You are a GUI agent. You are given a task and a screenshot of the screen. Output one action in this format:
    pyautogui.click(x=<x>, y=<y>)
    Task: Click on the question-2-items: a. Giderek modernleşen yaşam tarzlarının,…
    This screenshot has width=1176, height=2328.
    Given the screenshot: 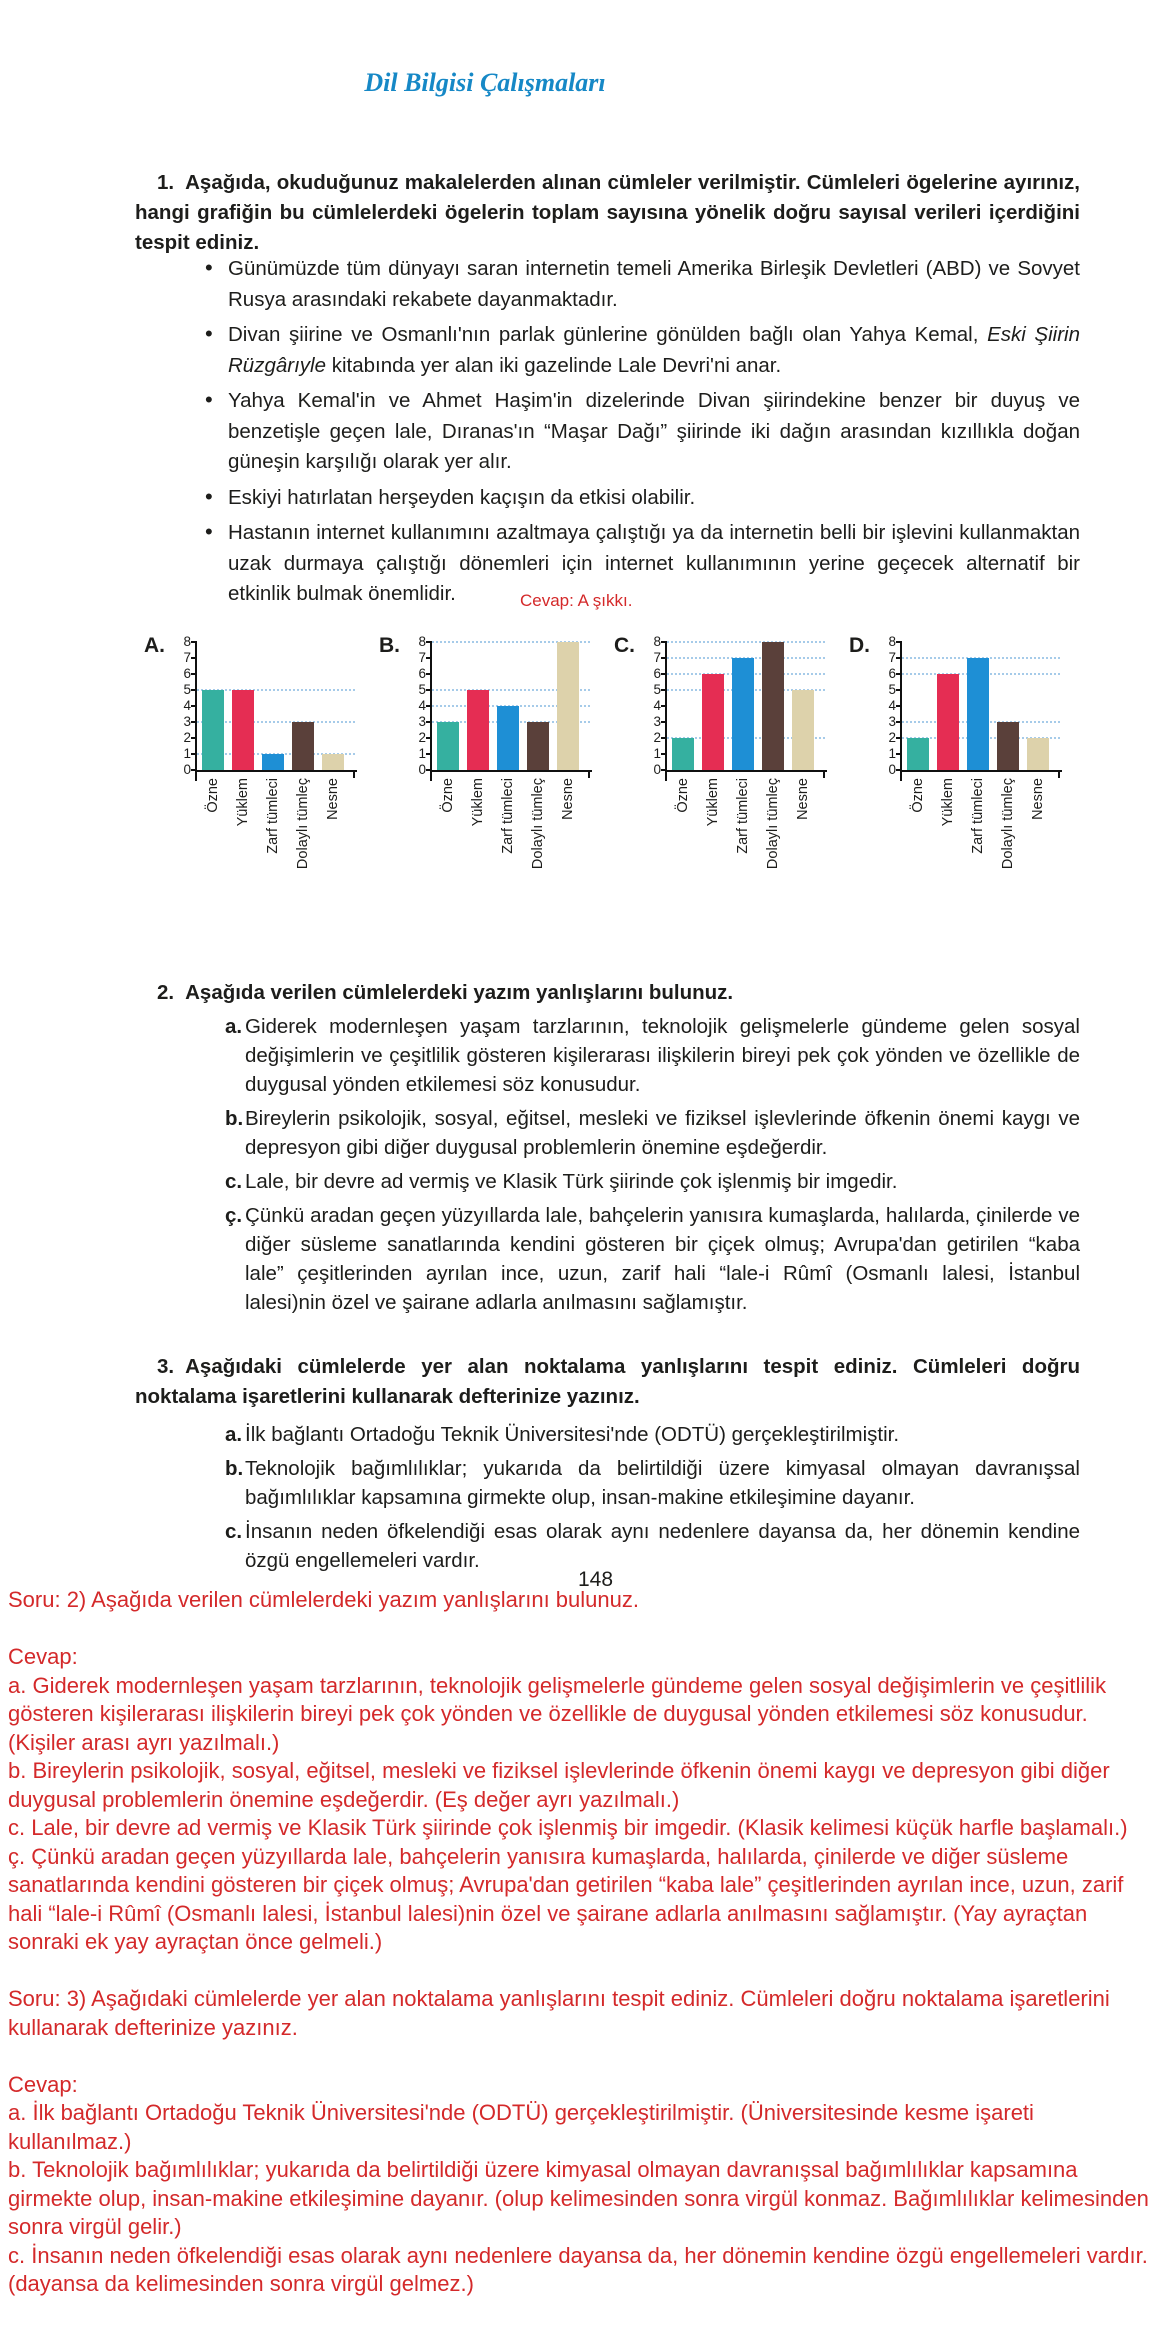 What is the action you would take?
    pyautogui.click(x=652, y=1167)
    